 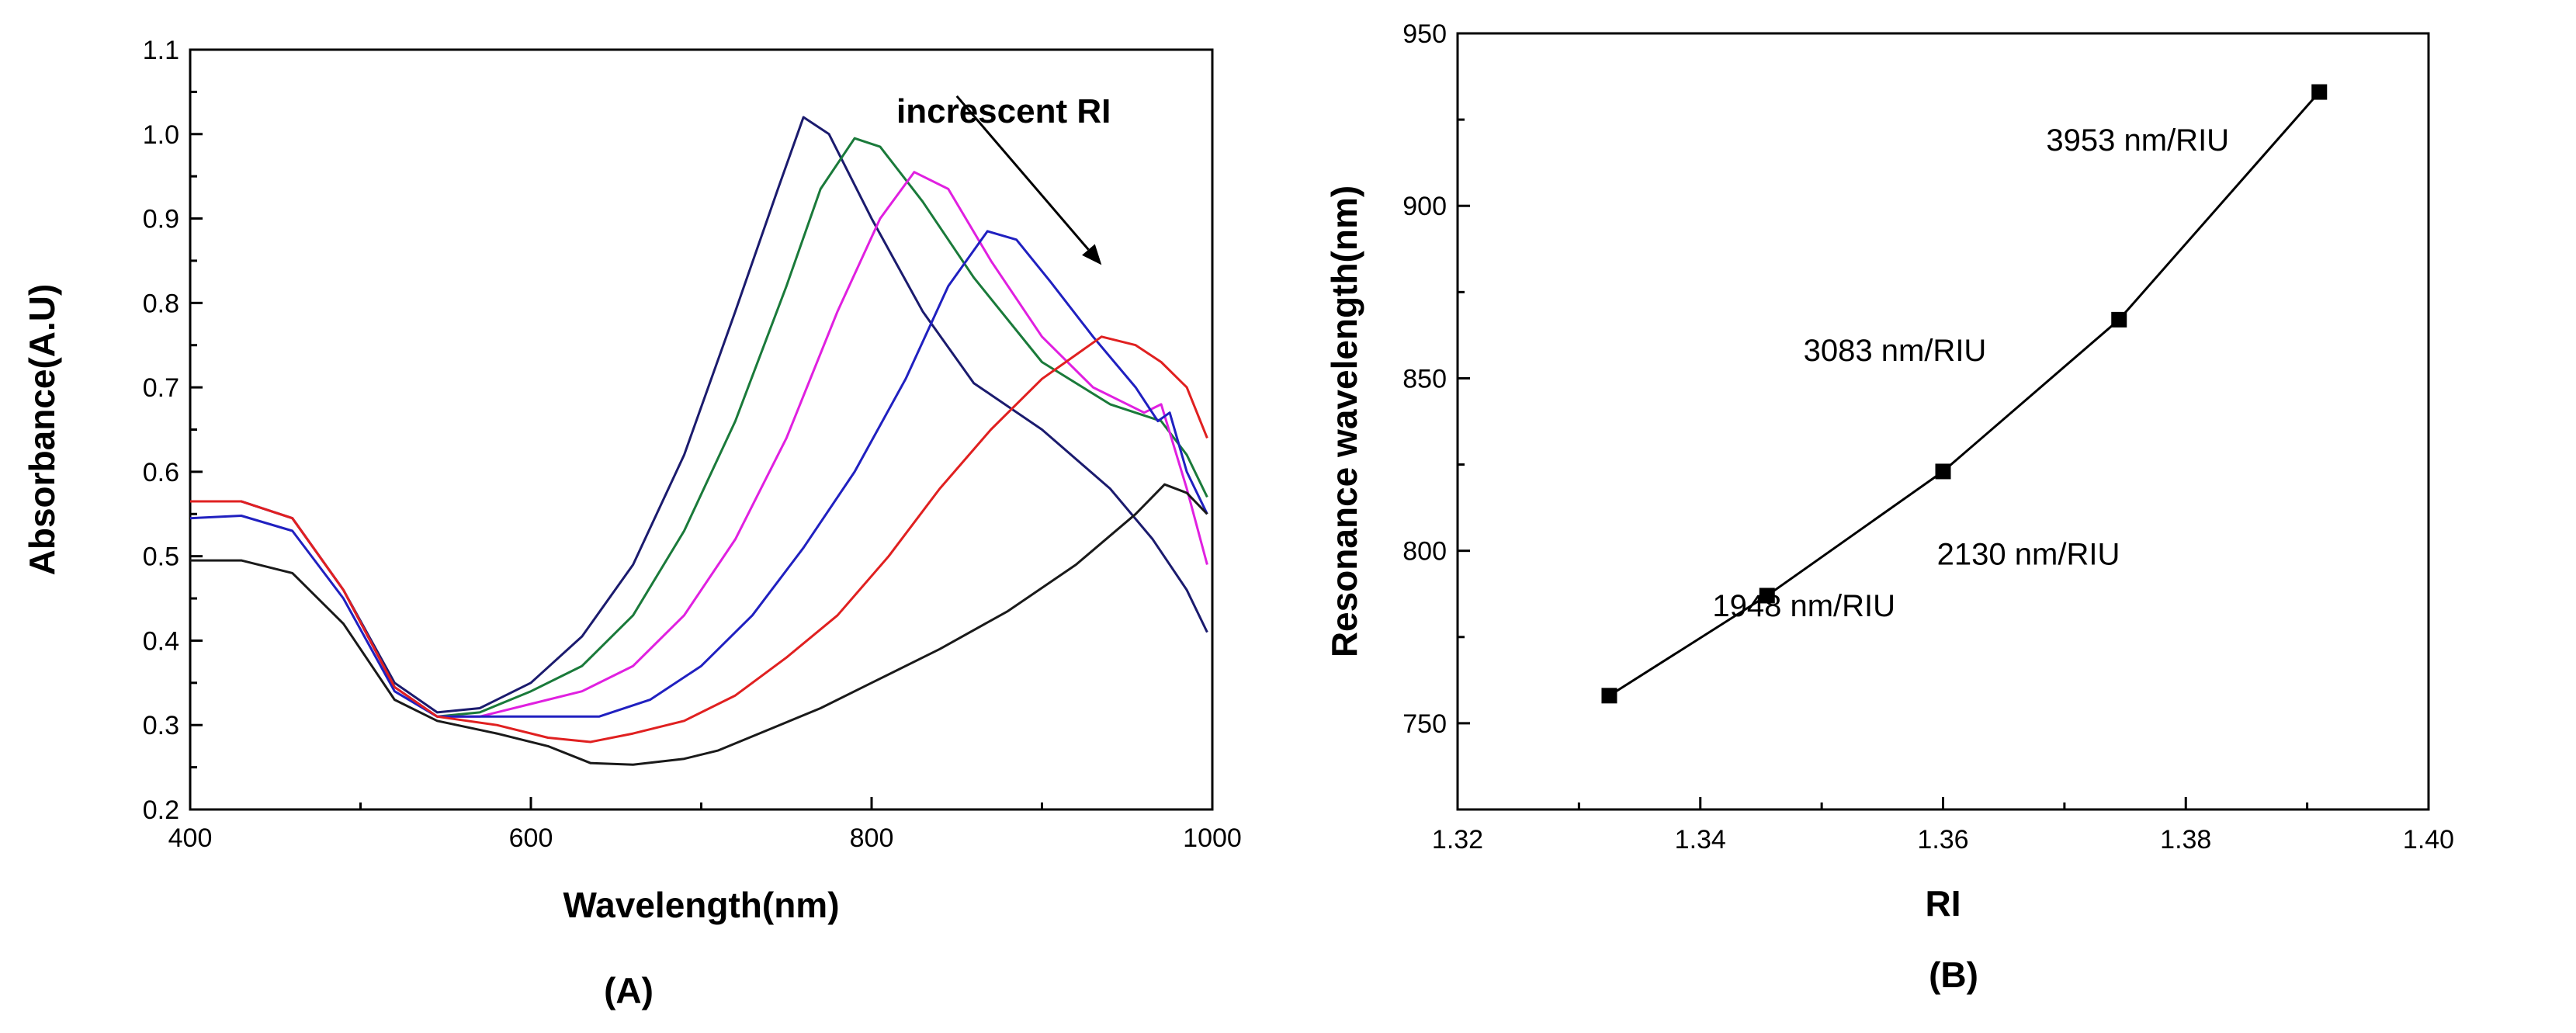 I want to click on y-tick-label-a: 1.1, so click(x=161, y=50).